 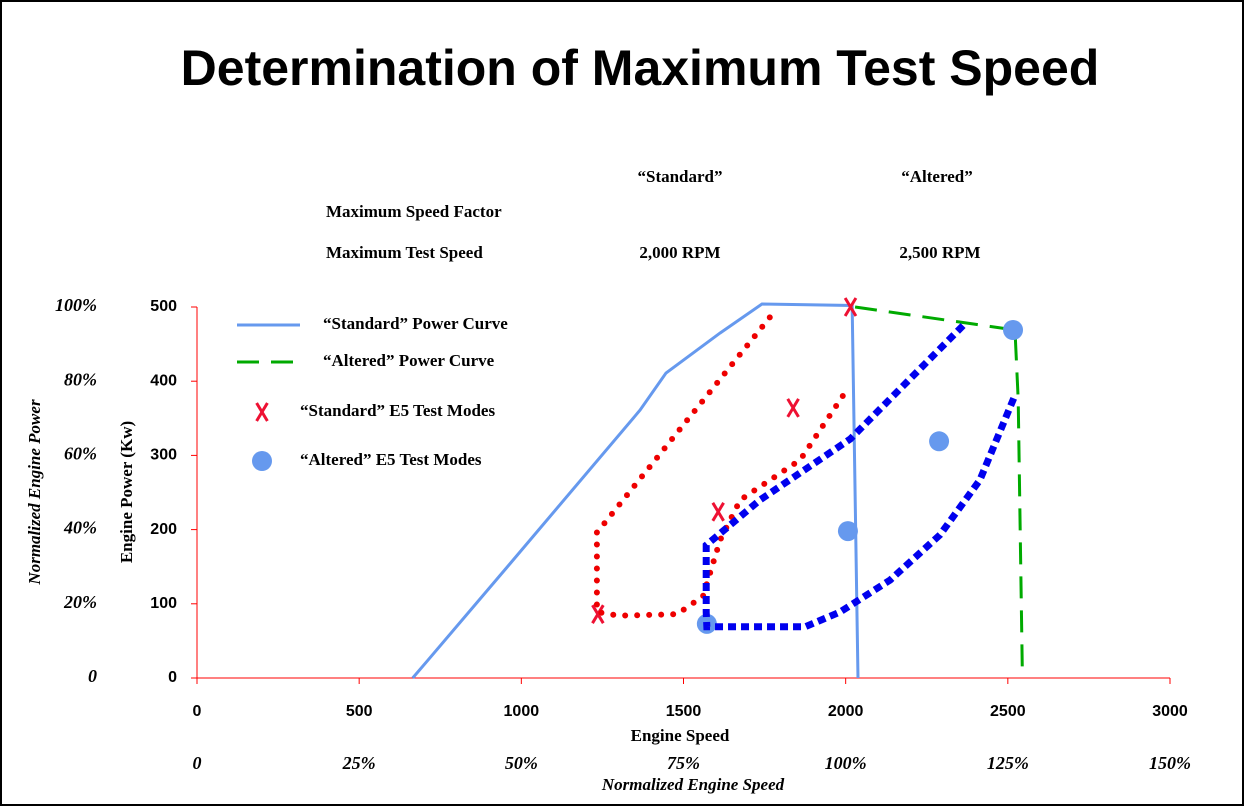 I want to click on table-column: “Altered”, so click(x=936, y=176).